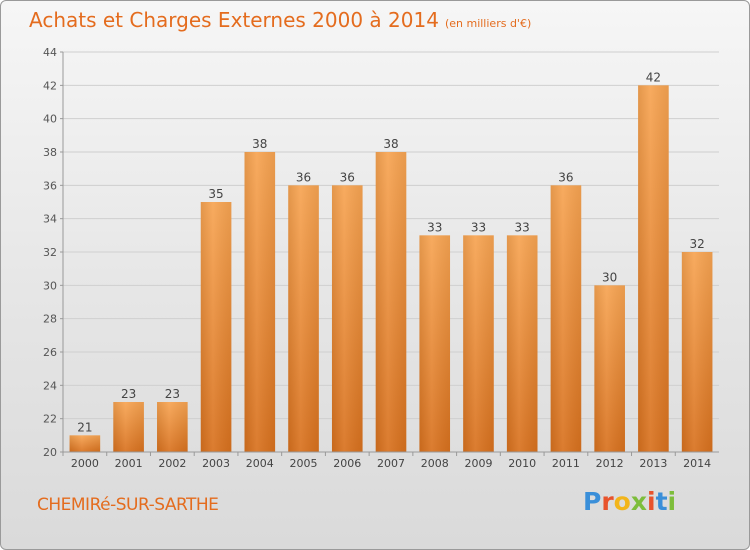 The width and height of the screenshot is (750, 550). What do you see at coordinates (609, 277) in the screenshot?
I see `data-label: 30` at bounding box center [609, 277].